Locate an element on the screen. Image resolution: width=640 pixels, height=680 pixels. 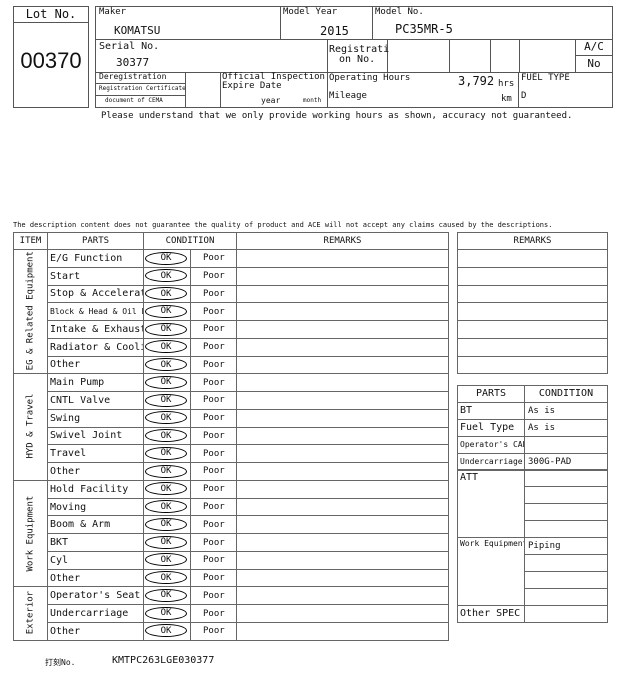
spec-condition: Piping is located at coordinates (566, 546).